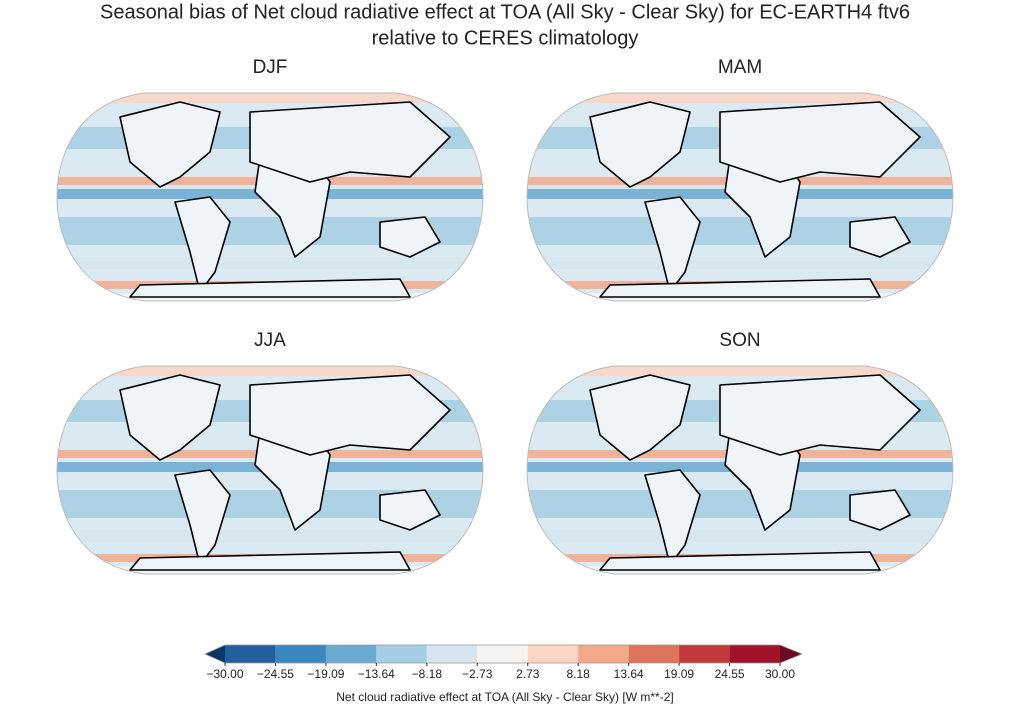  What do you see at coordinates (505, 38) in the screenshot?
I see `figure-title: relative to CERES climatology` at bounding box center [505, 38].